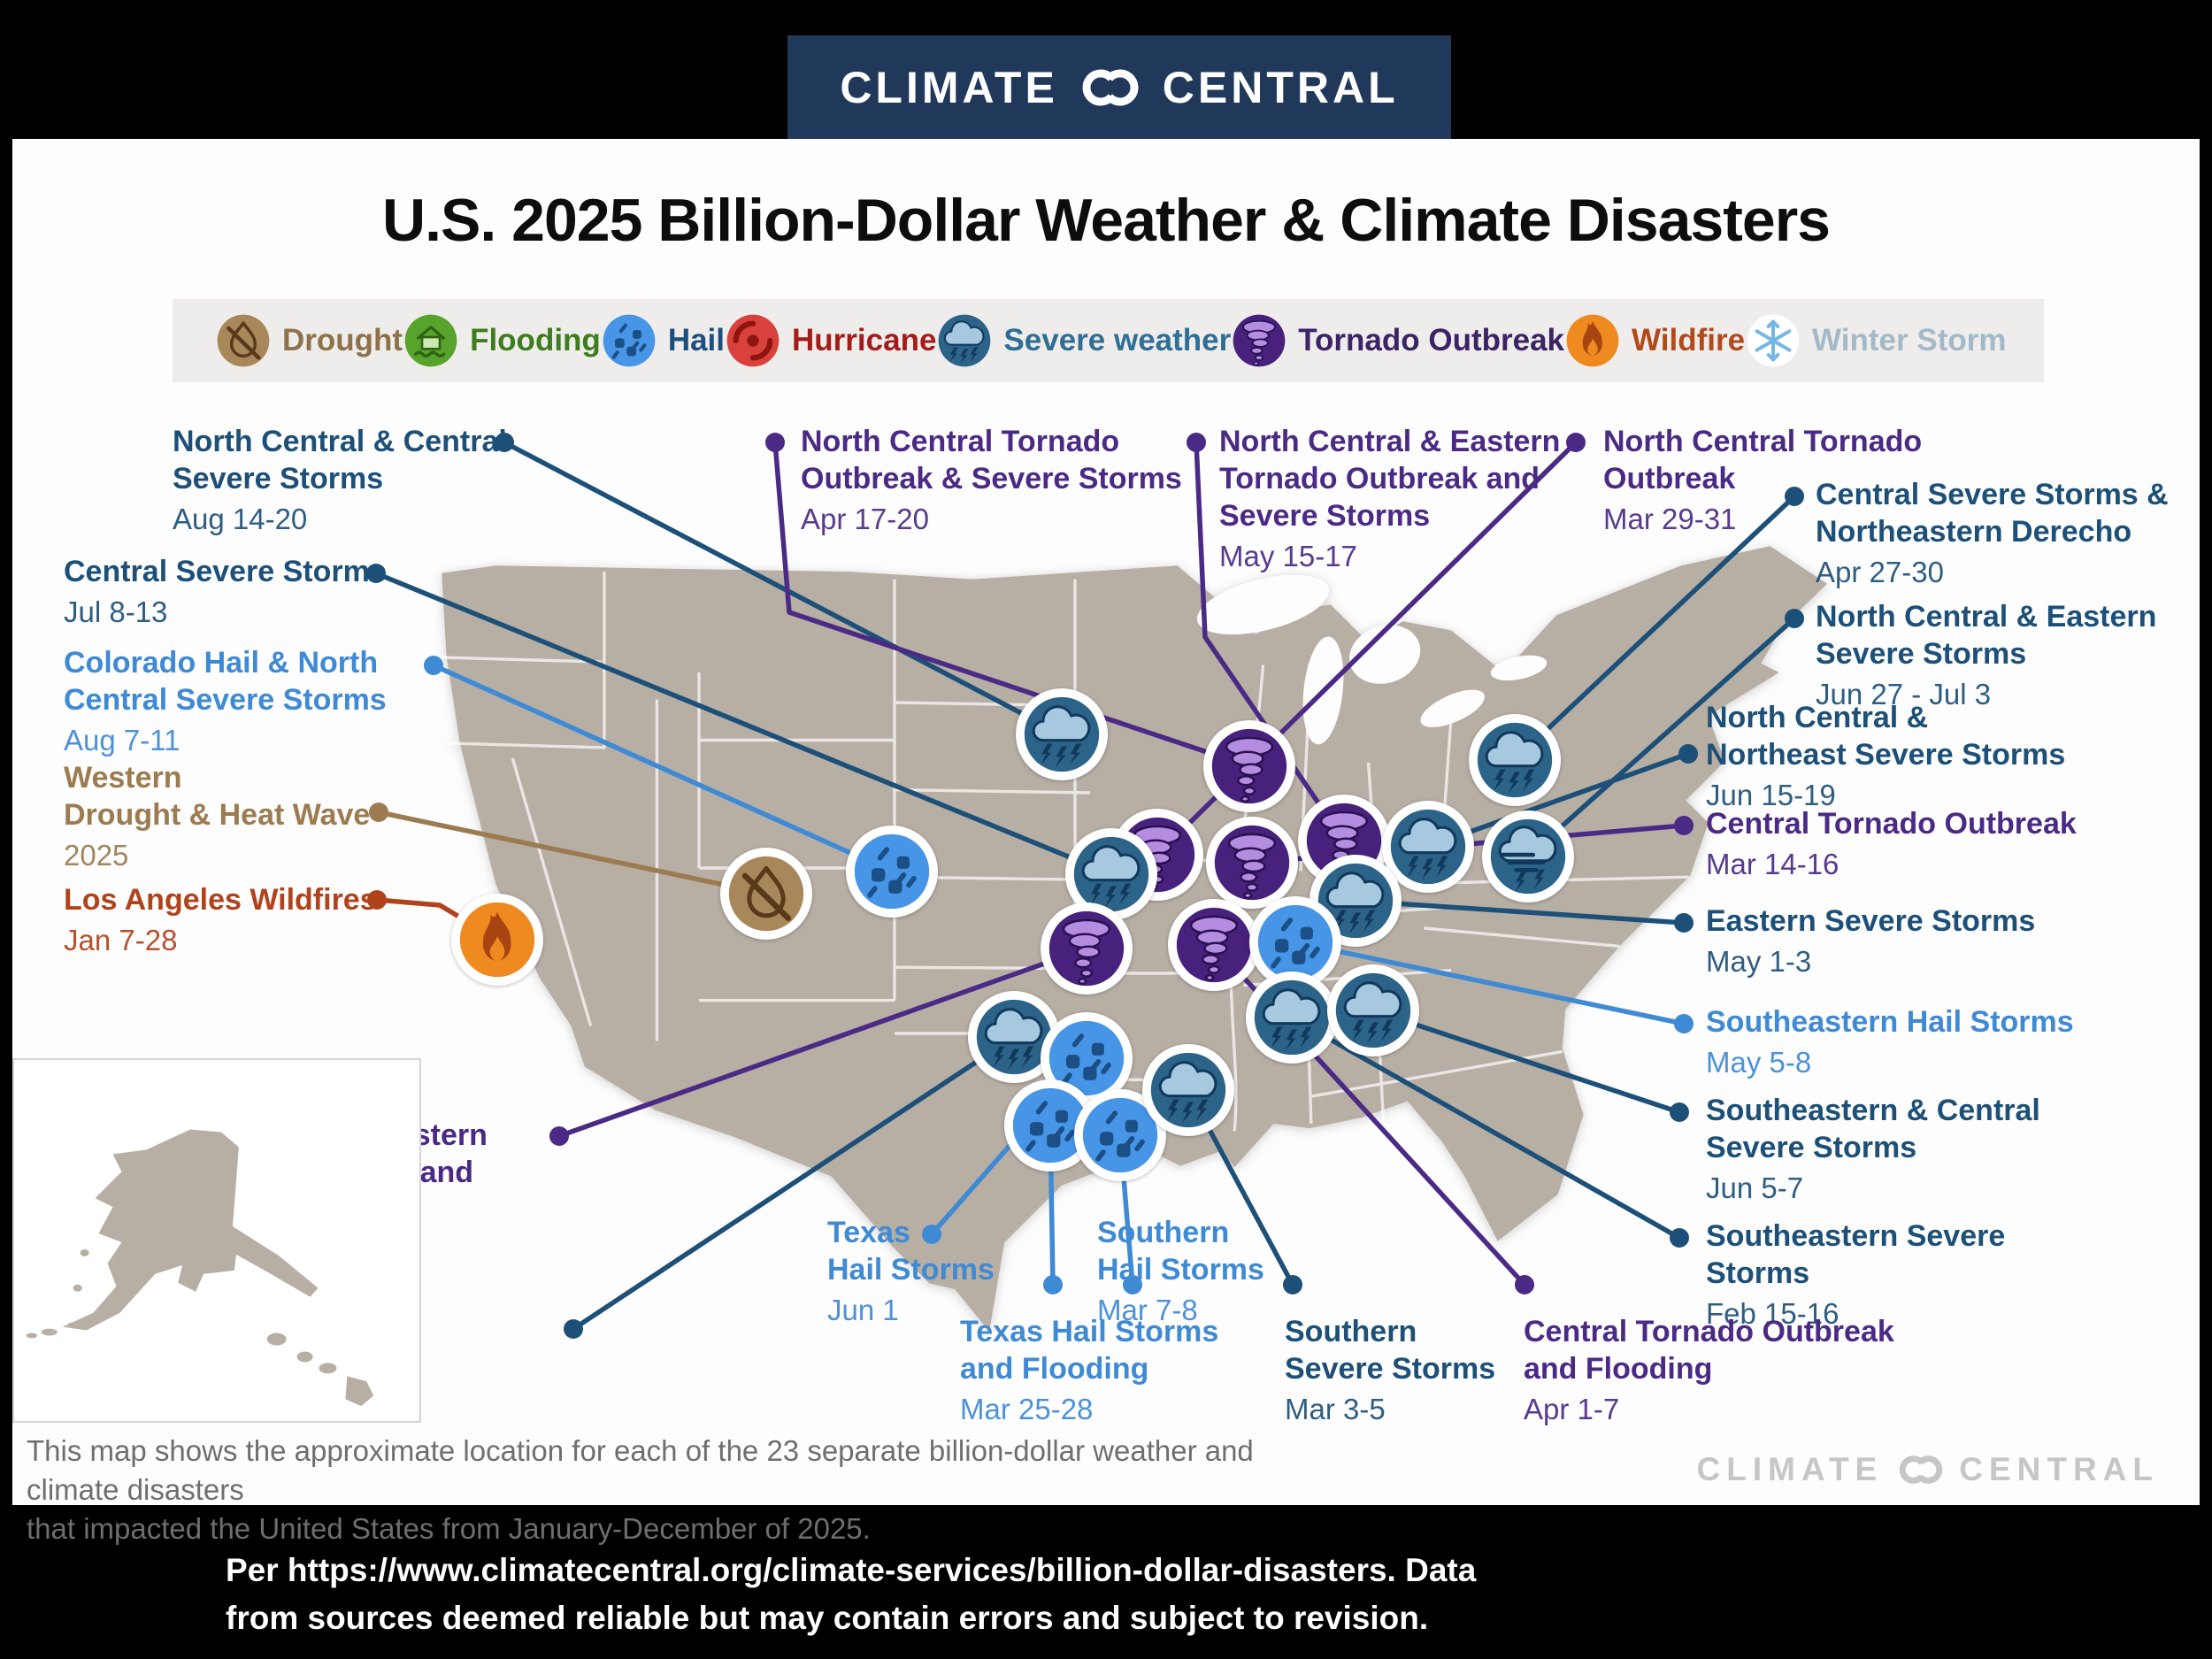 This screenshot has height=1659, width=2212. Describe the element at coordinates (1758, 1273) in the screenshot. I see `label-title-line: Storms` at that location.